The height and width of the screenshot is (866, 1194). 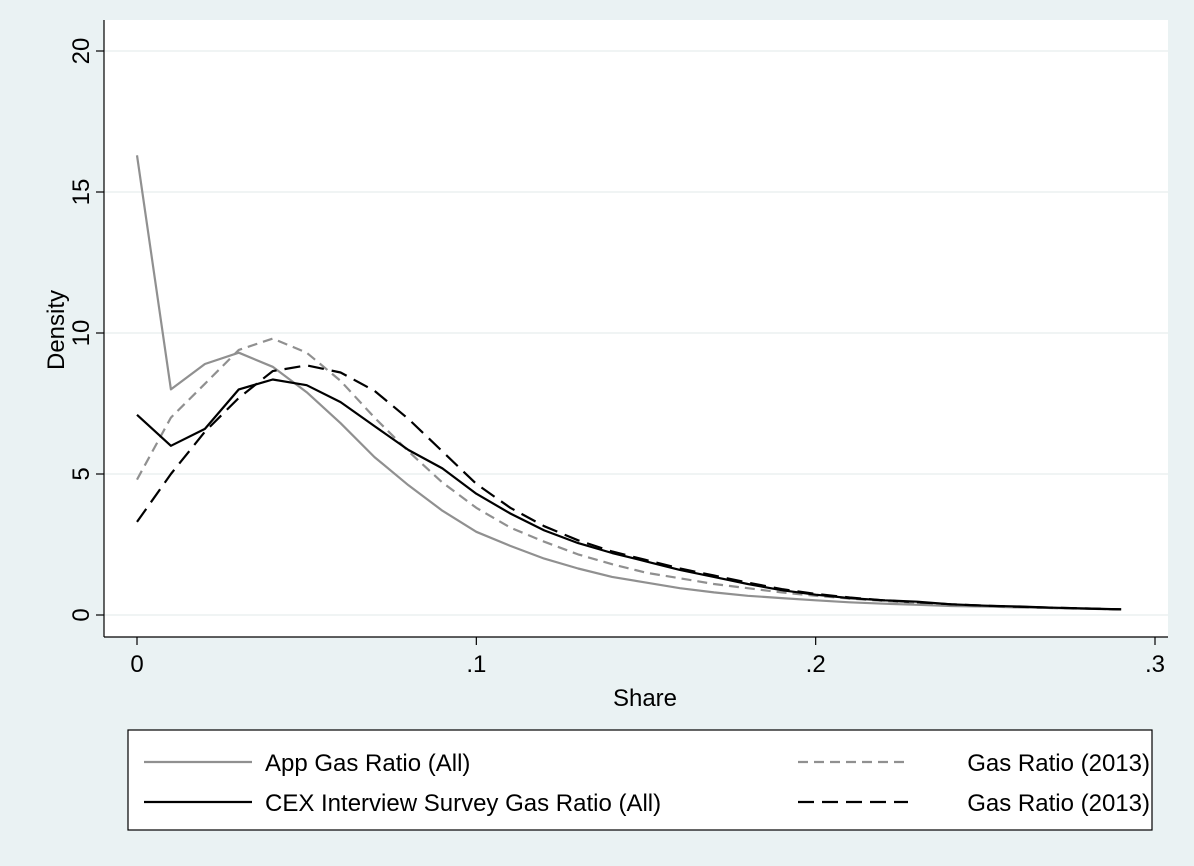 What do you see at coordinates (367, 763) in the screenshot?
I see `legend-label-1: App Gas Ratio (All)` at bounding box center [367, 763].